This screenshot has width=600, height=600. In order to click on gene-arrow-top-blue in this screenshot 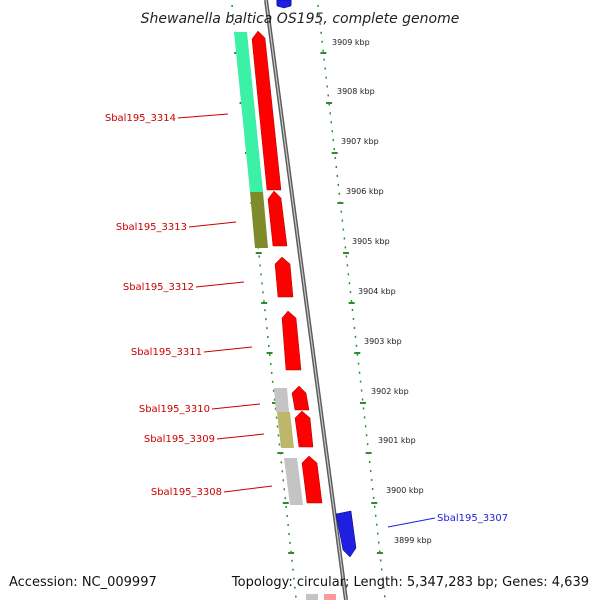, I will do `click(284, 4)`.